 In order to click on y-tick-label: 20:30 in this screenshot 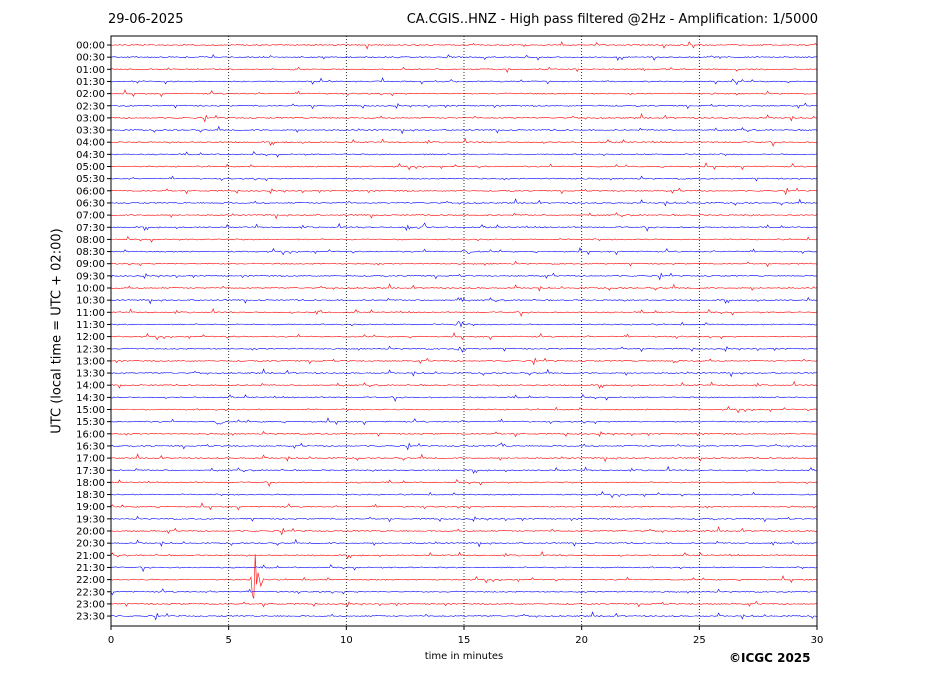, I will do `click(90, 544)`.